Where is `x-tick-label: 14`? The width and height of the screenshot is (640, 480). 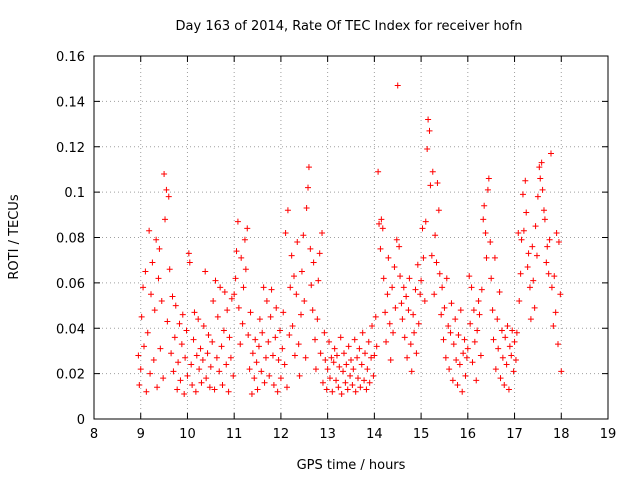 x-tick-label: 14 is located at coordinates (374, 434).